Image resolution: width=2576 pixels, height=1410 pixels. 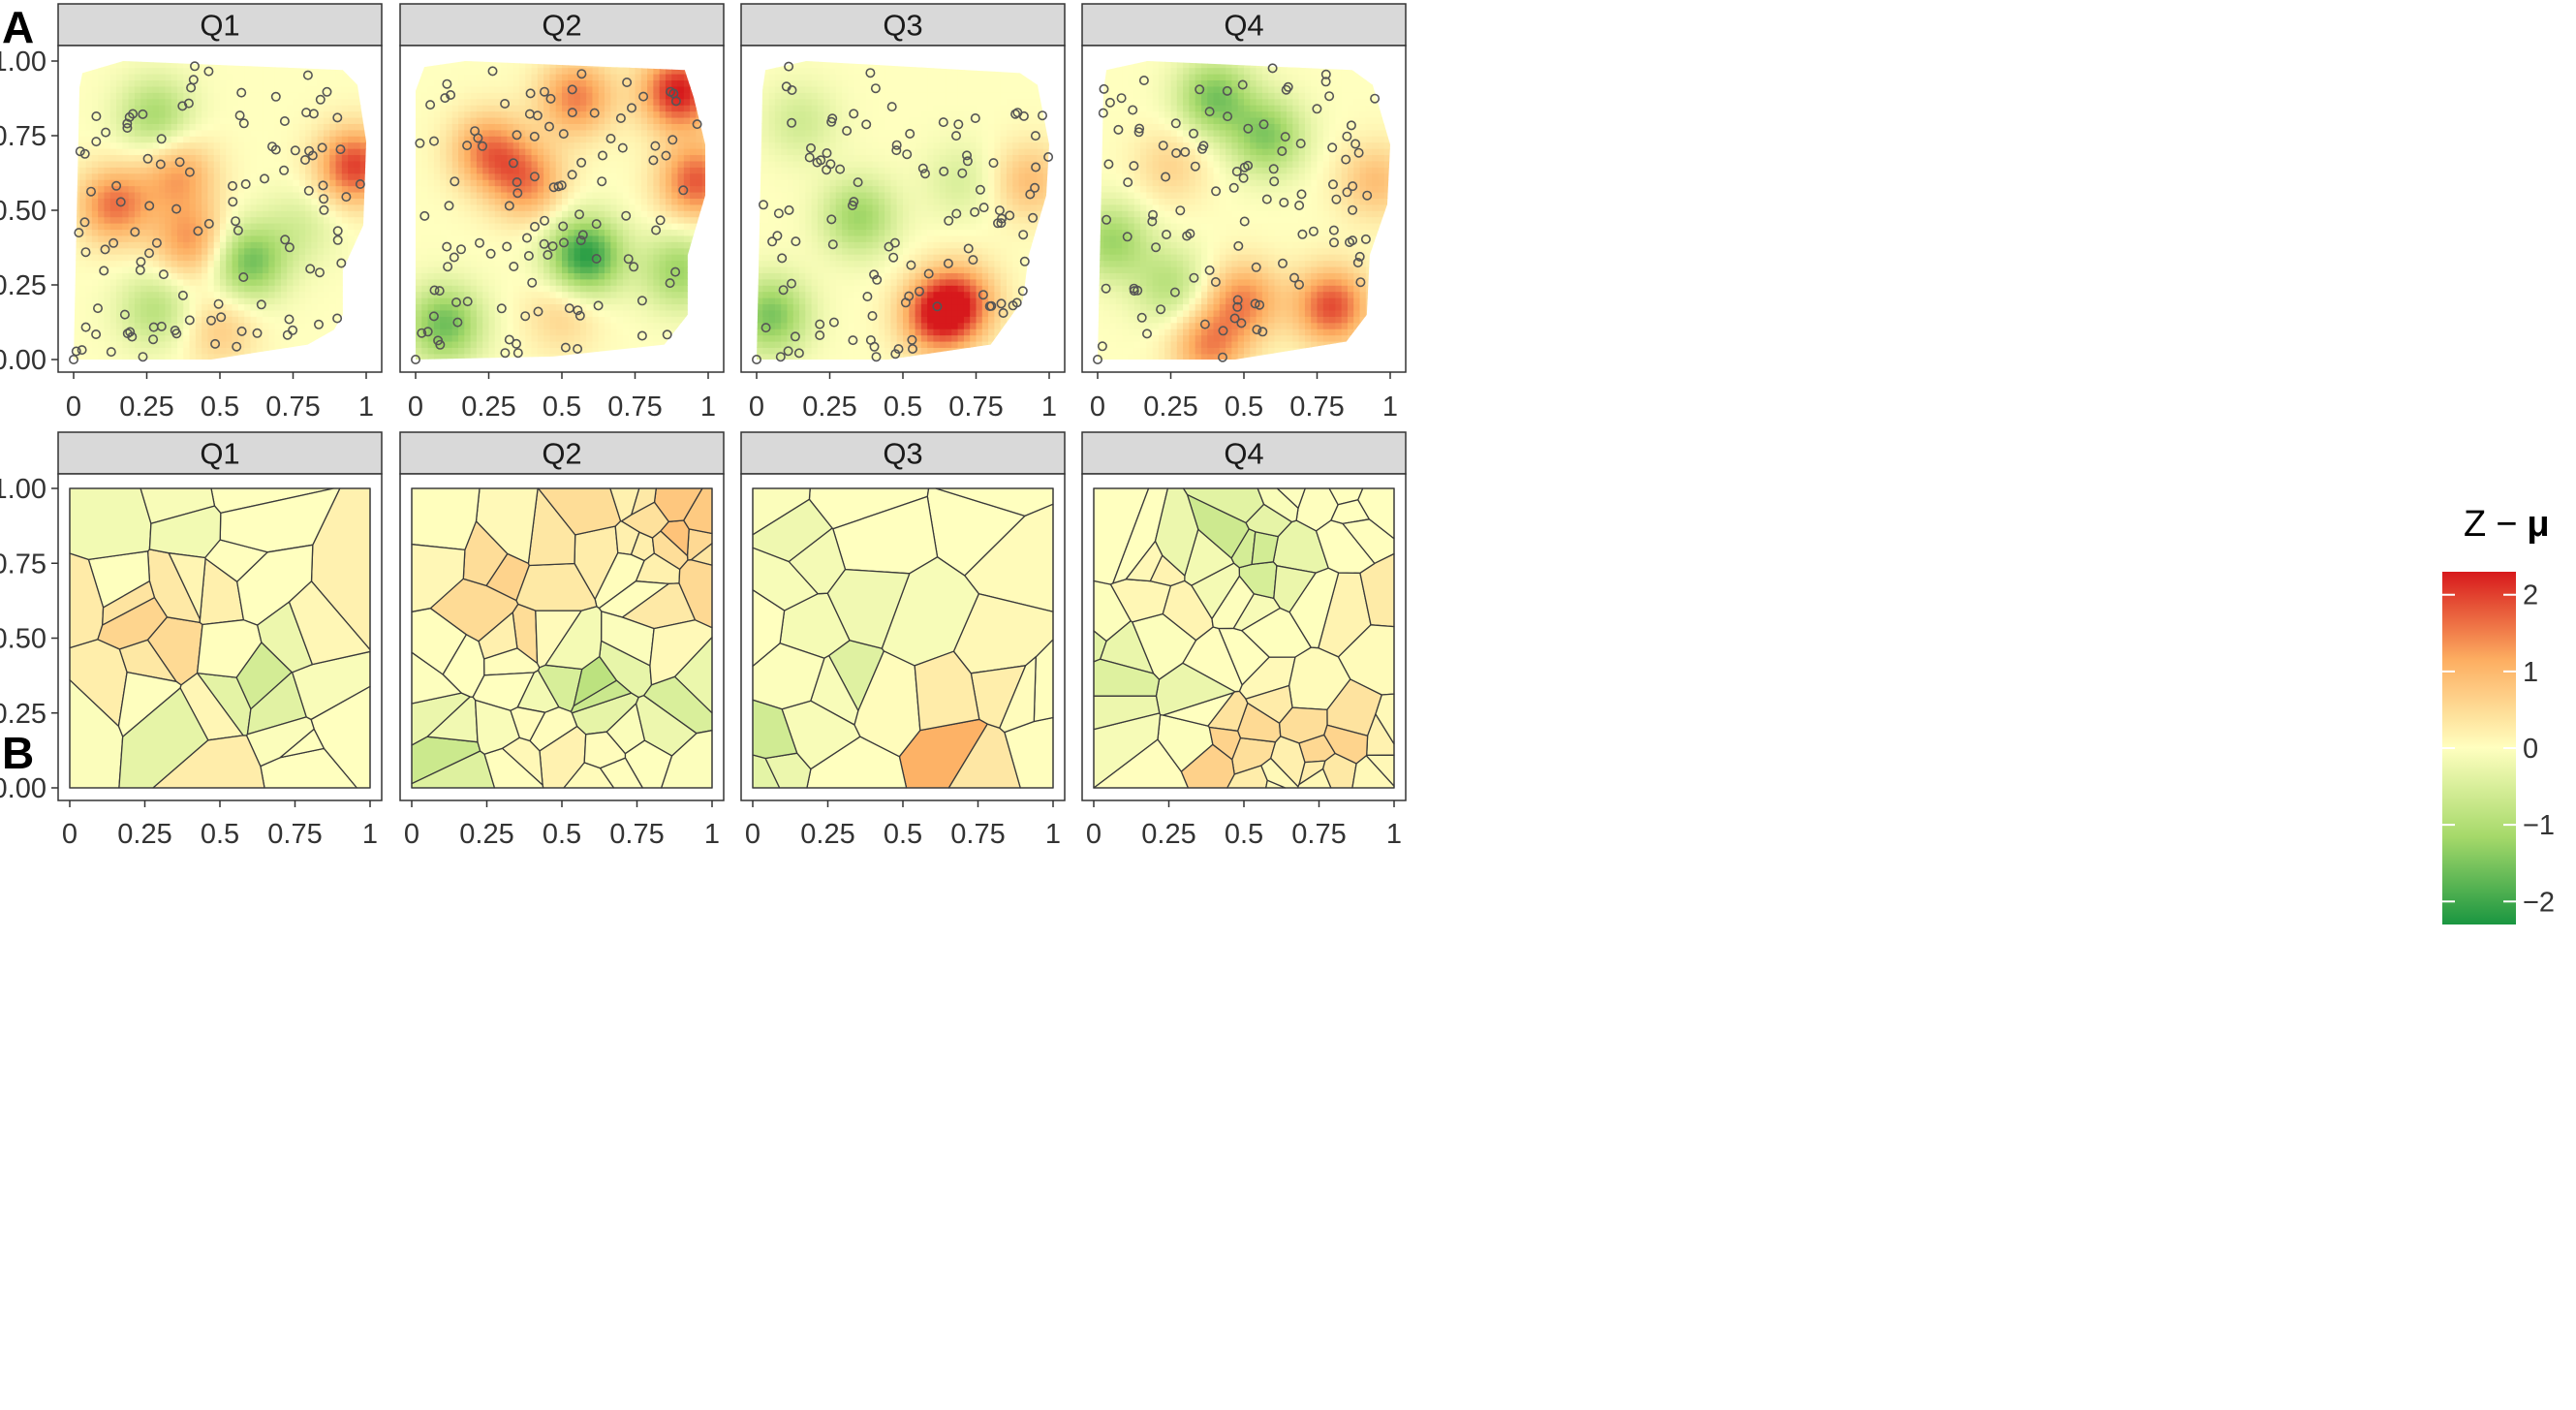 What do you see at coordinates (220, 210) in the screenshot?
I see `interpolated-surface` at bounding box center [220, 210].